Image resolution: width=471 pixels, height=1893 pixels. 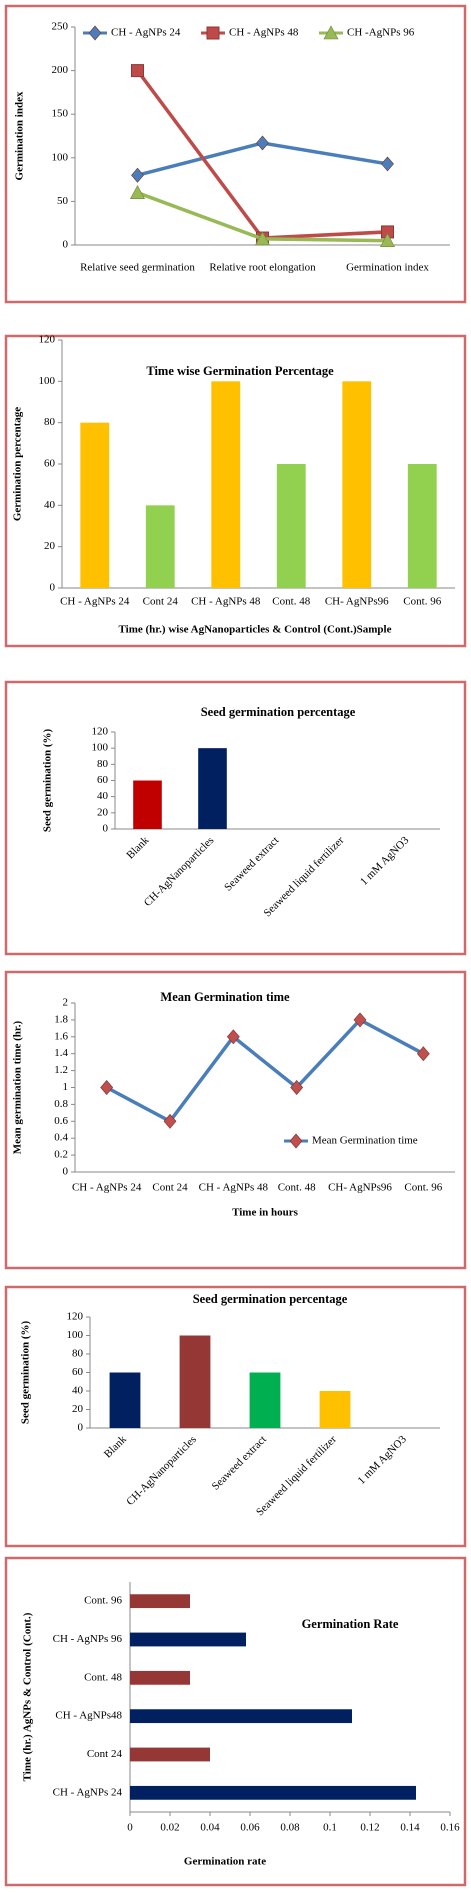 What do you see at coordinates (234, 1188) in the screenshot?
I see `x-tick-label: CH - AgNPs 48` at bounding box center [234, 1188].